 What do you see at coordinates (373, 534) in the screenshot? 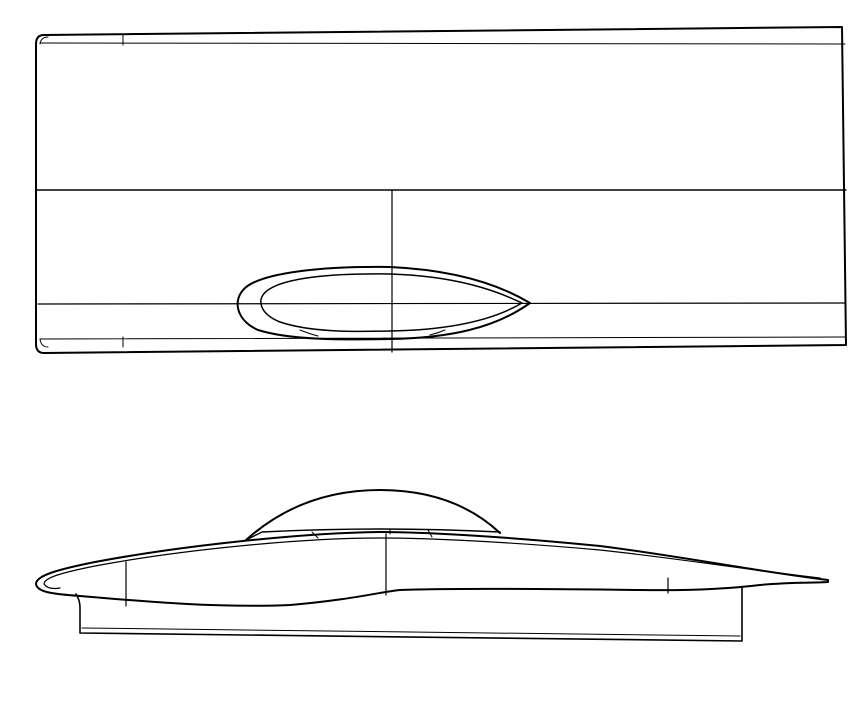
I see `canopy-base-line` at bounding box center [373, 534].